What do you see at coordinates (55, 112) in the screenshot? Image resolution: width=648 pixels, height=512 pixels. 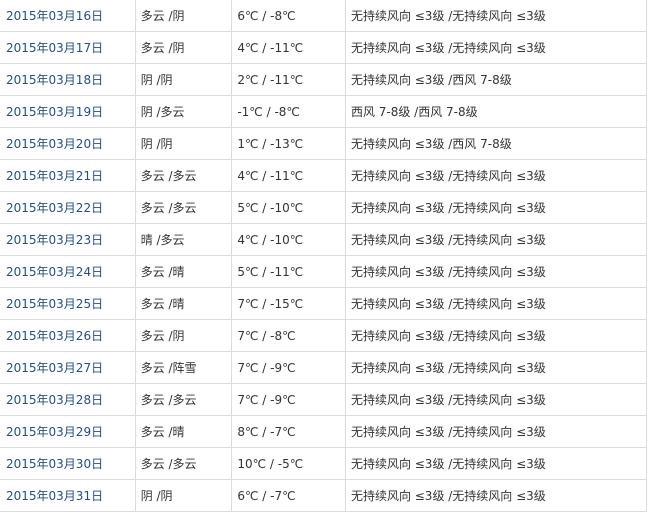 I see `date-link: 2015年03月19日` at bounding box center [55, 112].